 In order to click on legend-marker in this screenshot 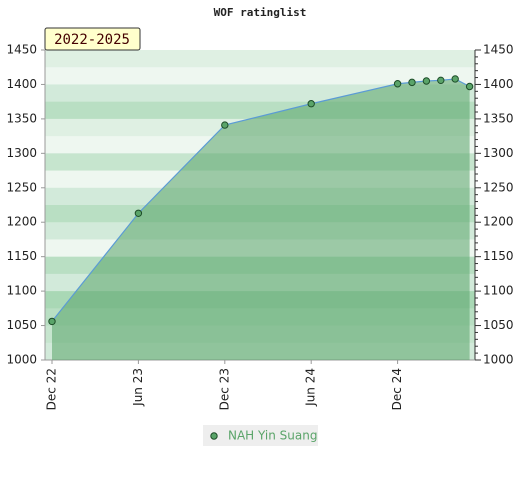, I will do `click(214, 436)`.